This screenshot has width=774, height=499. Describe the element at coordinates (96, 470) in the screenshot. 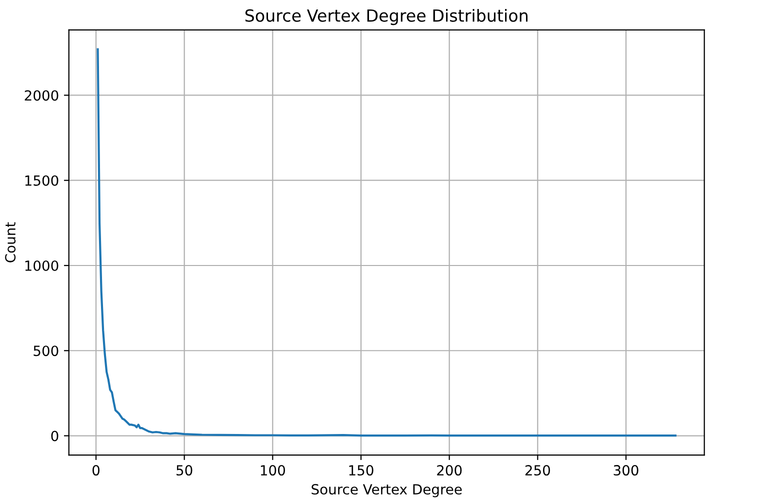

I see `x-tick-label: 0` at that location.